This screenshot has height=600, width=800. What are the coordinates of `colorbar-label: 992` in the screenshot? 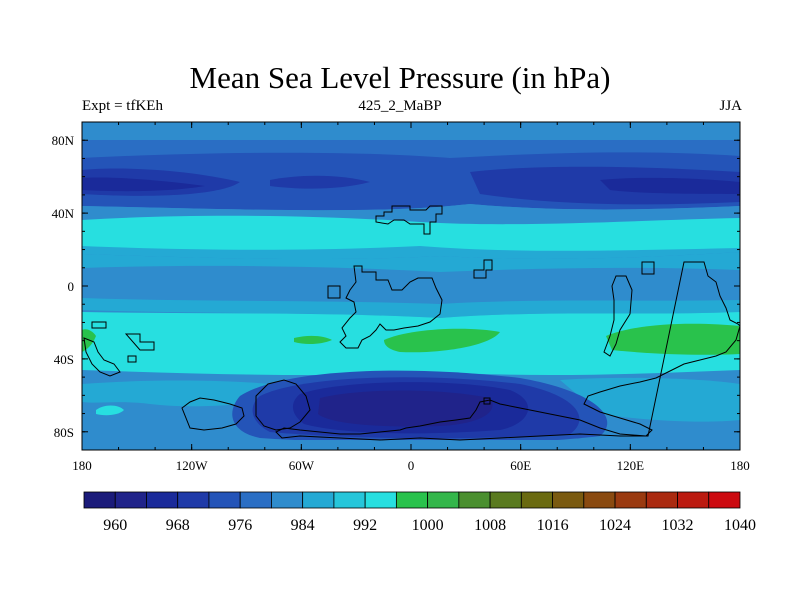 It's located at (365, 525).